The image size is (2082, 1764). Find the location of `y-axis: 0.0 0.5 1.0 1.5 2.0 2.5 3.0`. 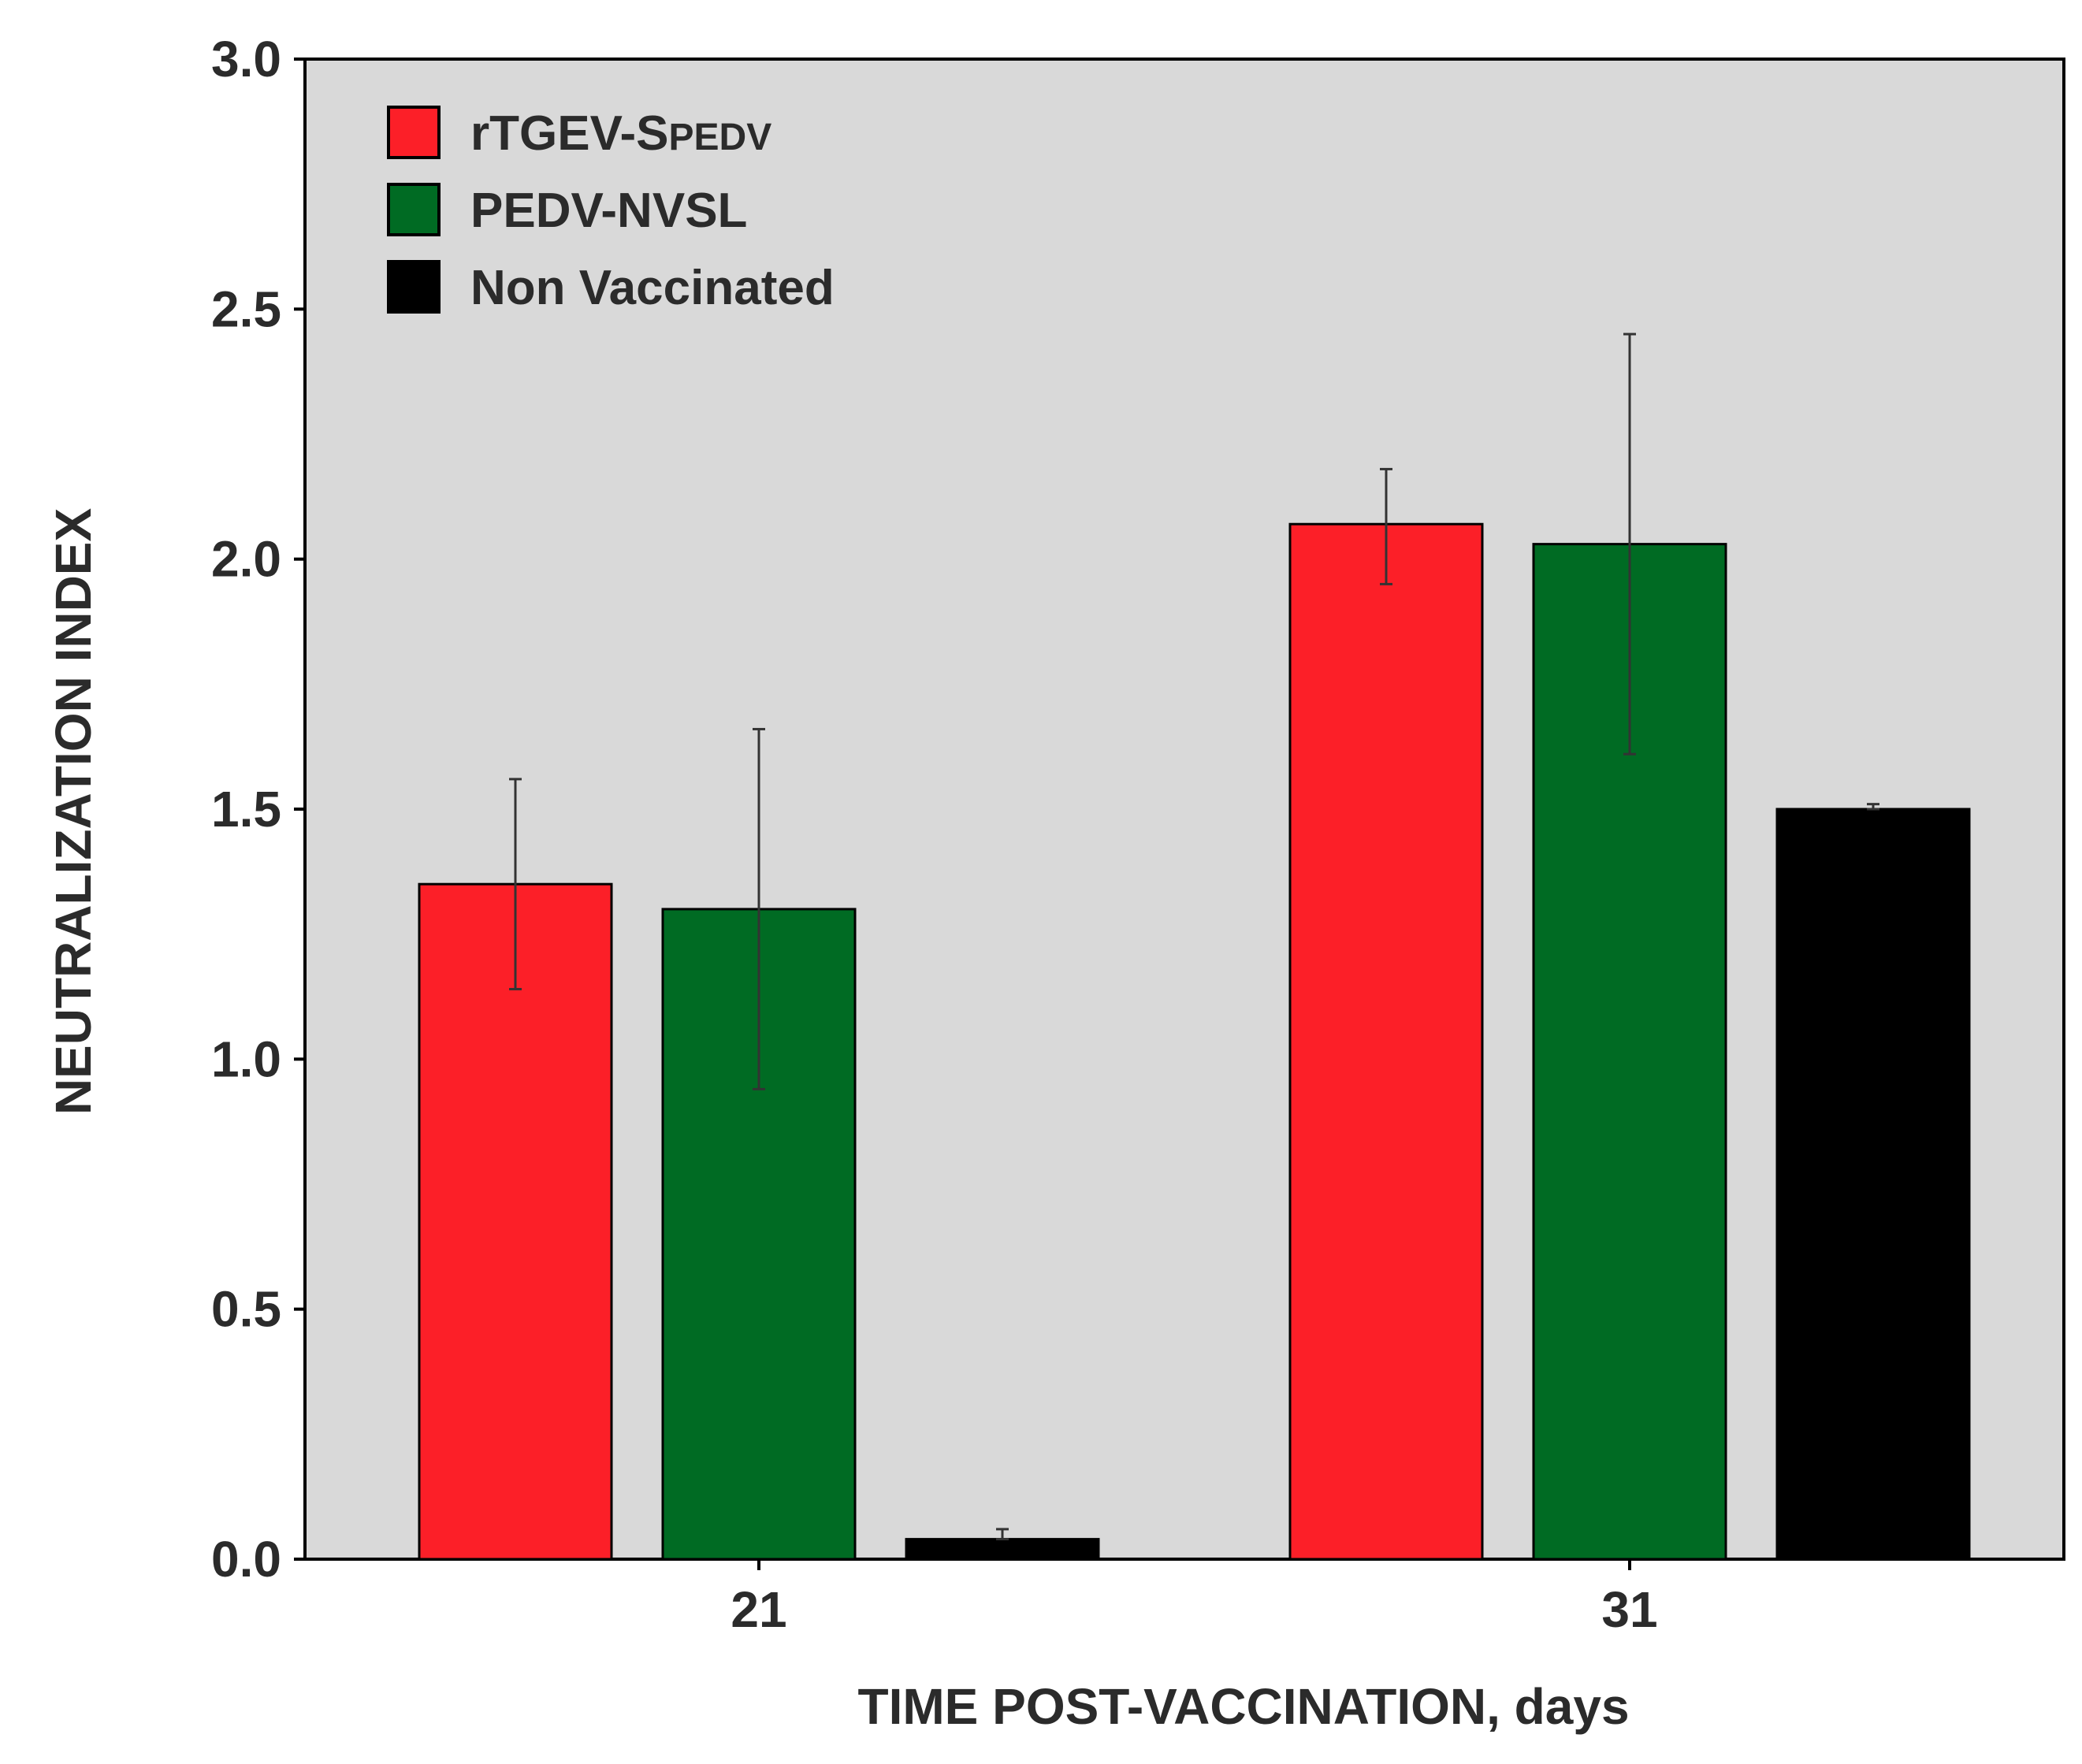

y-axis: 0.0 0.5 1.0 1.5 2.0 2.5 3.0 is located at coordinates (258, 809).